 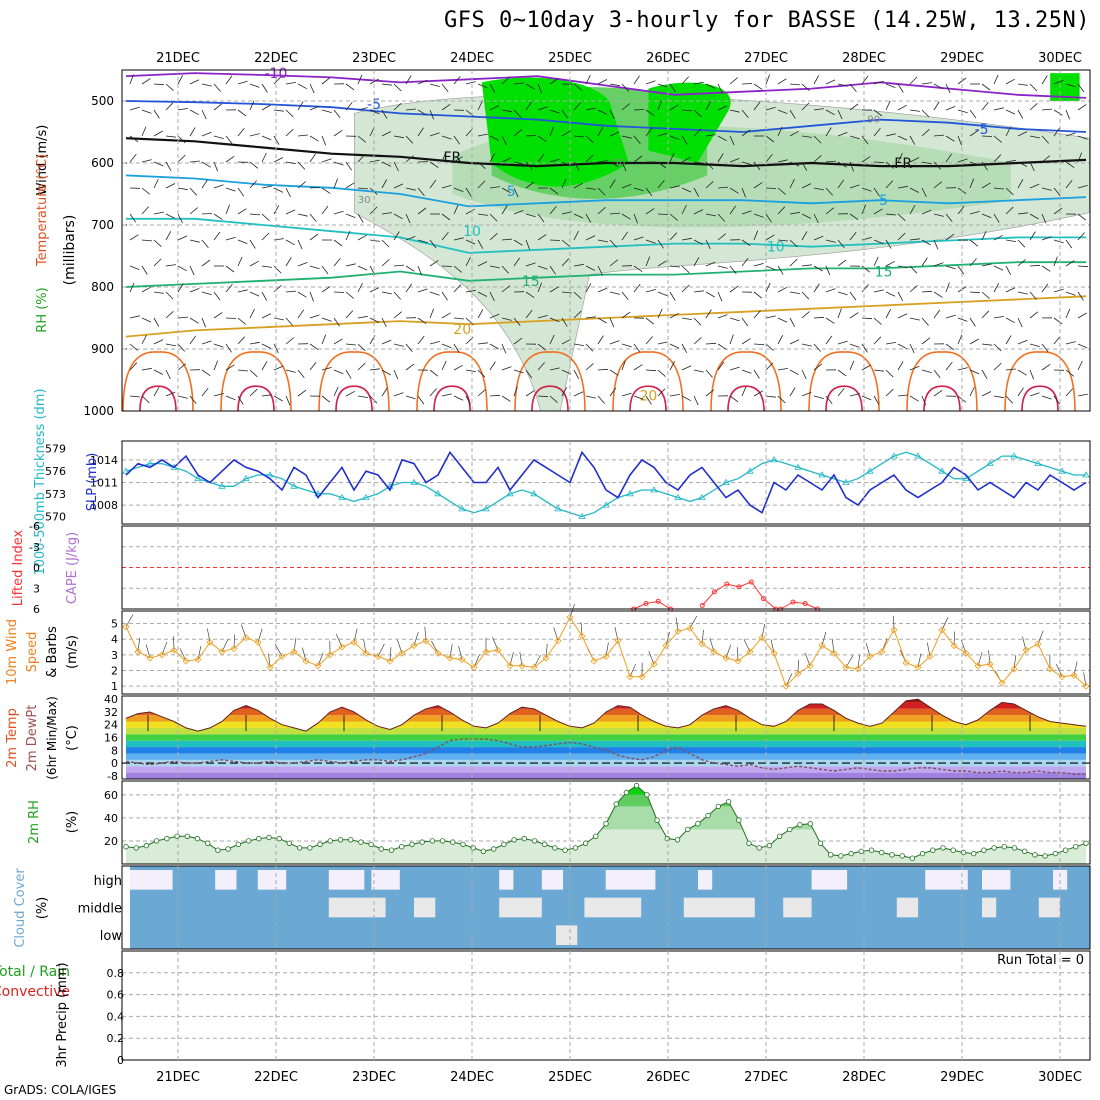 I want to click on surface-barb, so click(x=894, y=622).